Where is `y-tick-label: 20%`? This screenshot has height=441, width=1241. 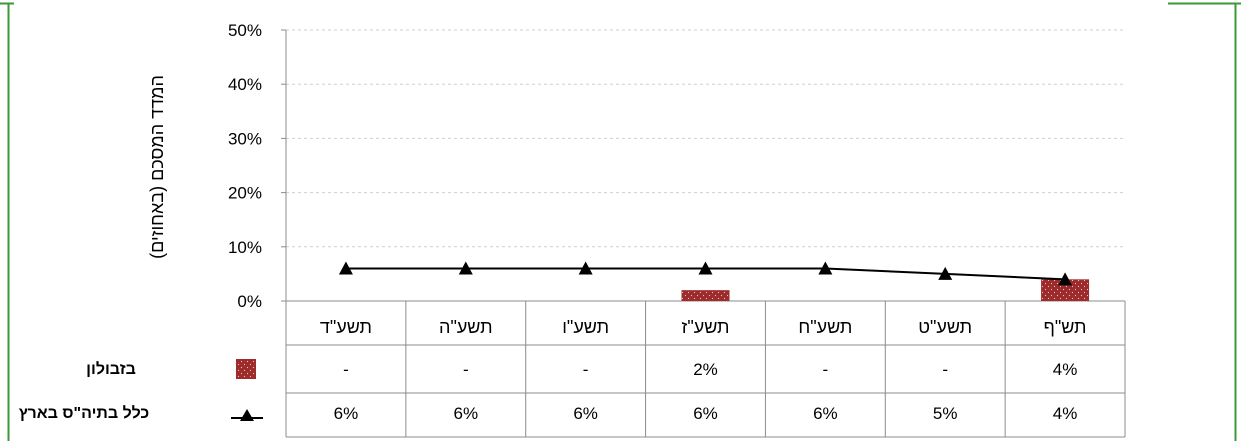
y-tick-label: 20% is located at coordinates (245, 193).